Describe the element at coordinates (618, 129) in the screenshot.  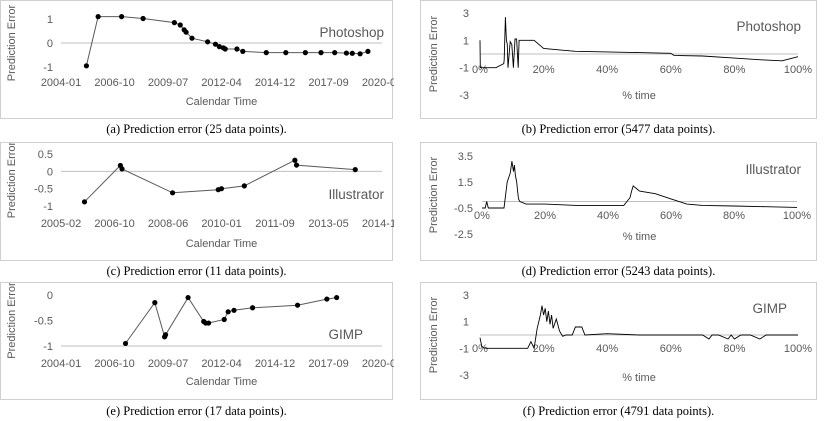
I see `caption-b: (b) Prediction error (5477 data points).` at that location.